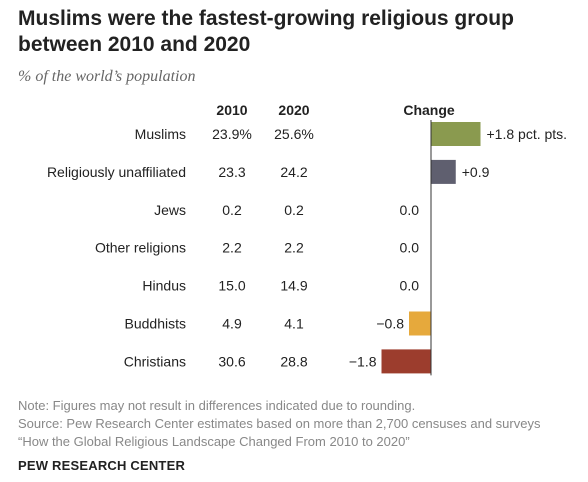  I want to click on row-label: Jews, so click(170, 210).